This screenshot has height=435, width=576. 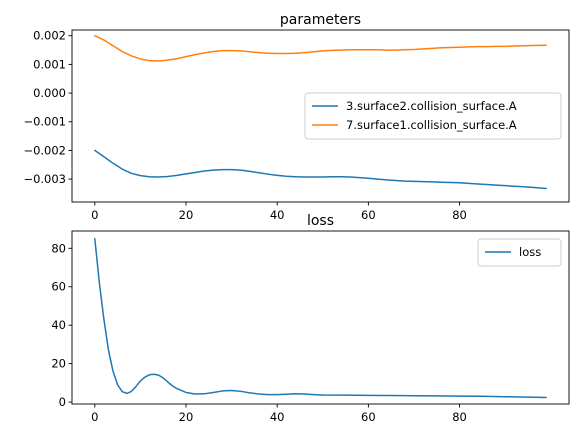 What do you see at coordinates (49, 36) in the screenshot?
I see `y-tick-label: 0.002` at bounding box center [49, 36].